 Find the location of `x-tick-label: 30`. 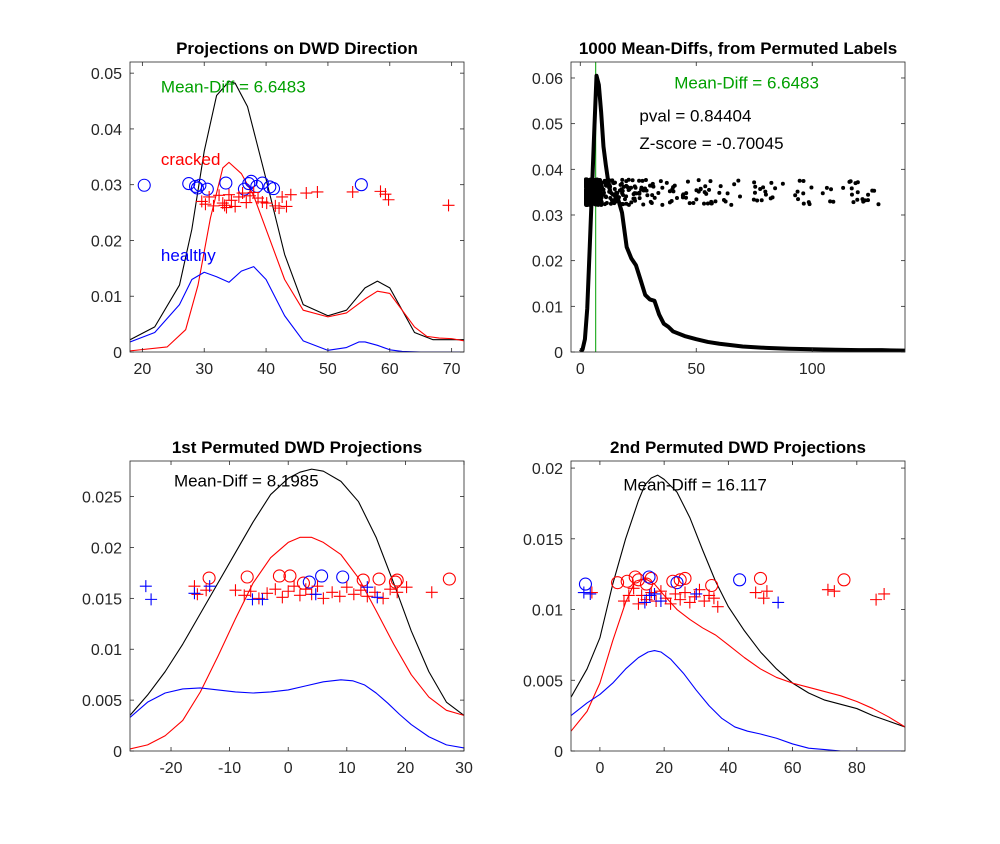

x-tick-label: 30 is located at coordinates (204, 369).